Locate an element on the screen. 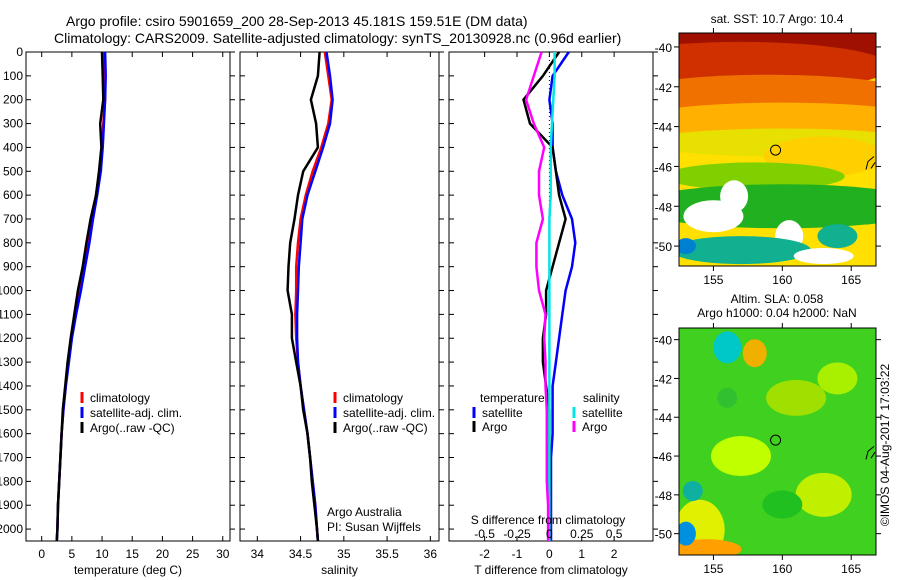 The height and width of the screenshot is (580, 900). depth-tick-label: 1000 is located at coordinates (11, 291).